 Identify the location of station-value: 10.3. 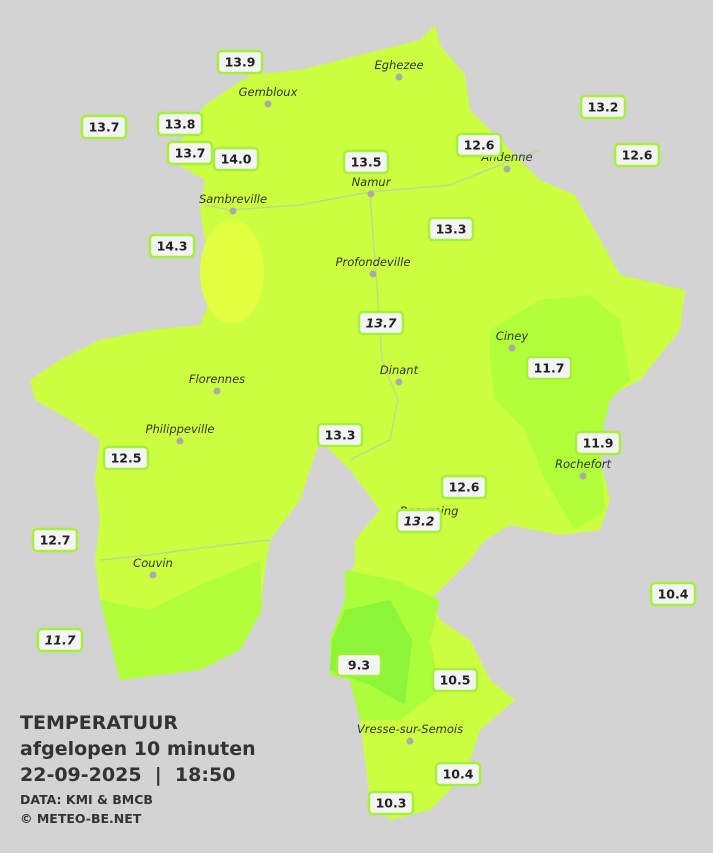
(391, 803).